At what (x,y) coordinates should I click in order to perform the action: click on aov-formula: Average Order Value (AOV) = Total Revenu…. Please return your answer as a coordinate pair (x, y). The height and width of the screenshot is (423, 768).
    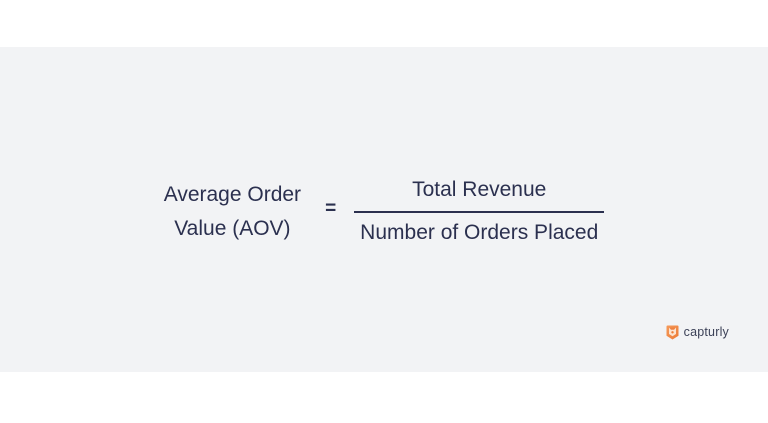
    Looking at the image, I should click on (384, 212).